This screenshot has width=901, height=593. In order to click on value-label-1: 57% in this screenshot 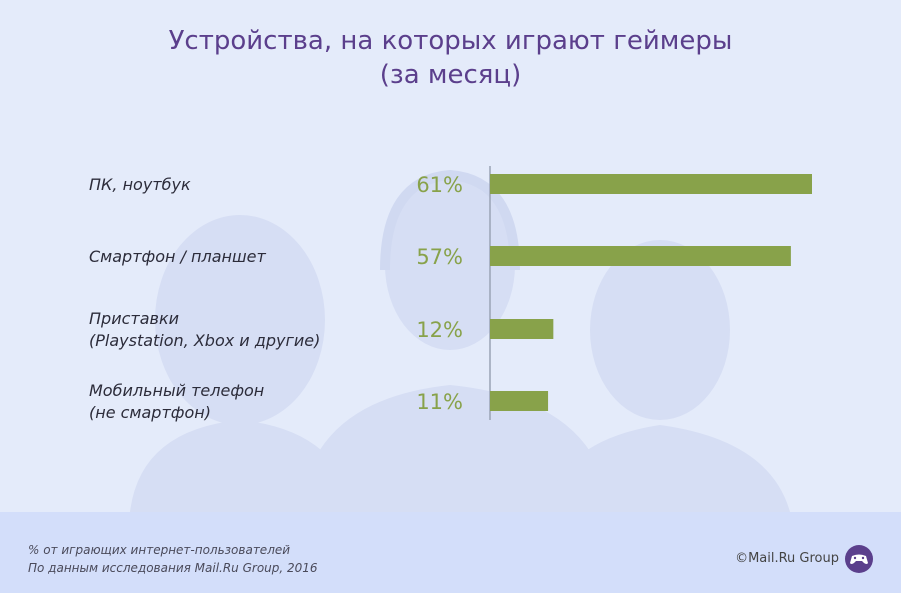, I will do `click(439, 257)`.